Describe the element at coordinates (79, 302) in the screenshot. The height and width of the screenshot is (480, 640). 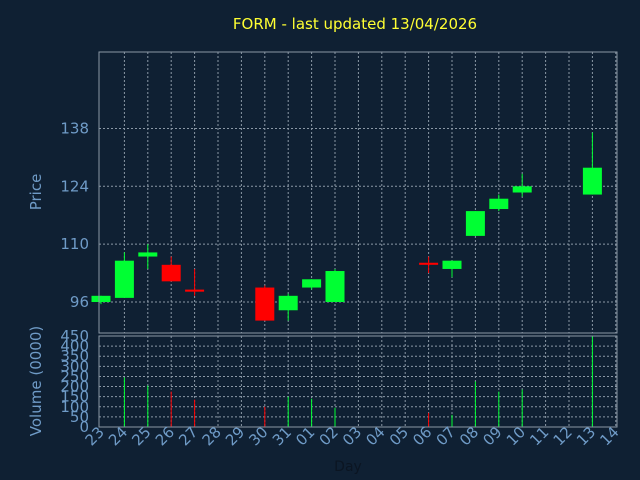
I see `price-tick-label: 96` at that location.